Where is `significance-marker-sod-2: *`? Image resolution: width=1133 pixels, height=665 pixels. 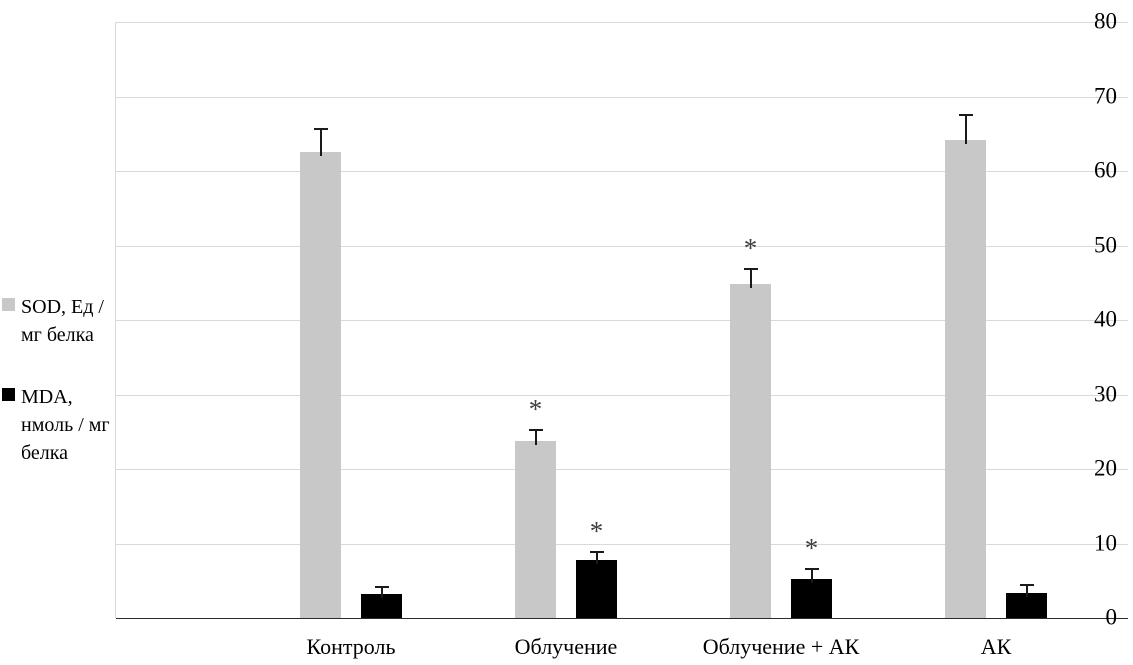
significance-marker-sod-2: * is located at coordinates (750, 247).